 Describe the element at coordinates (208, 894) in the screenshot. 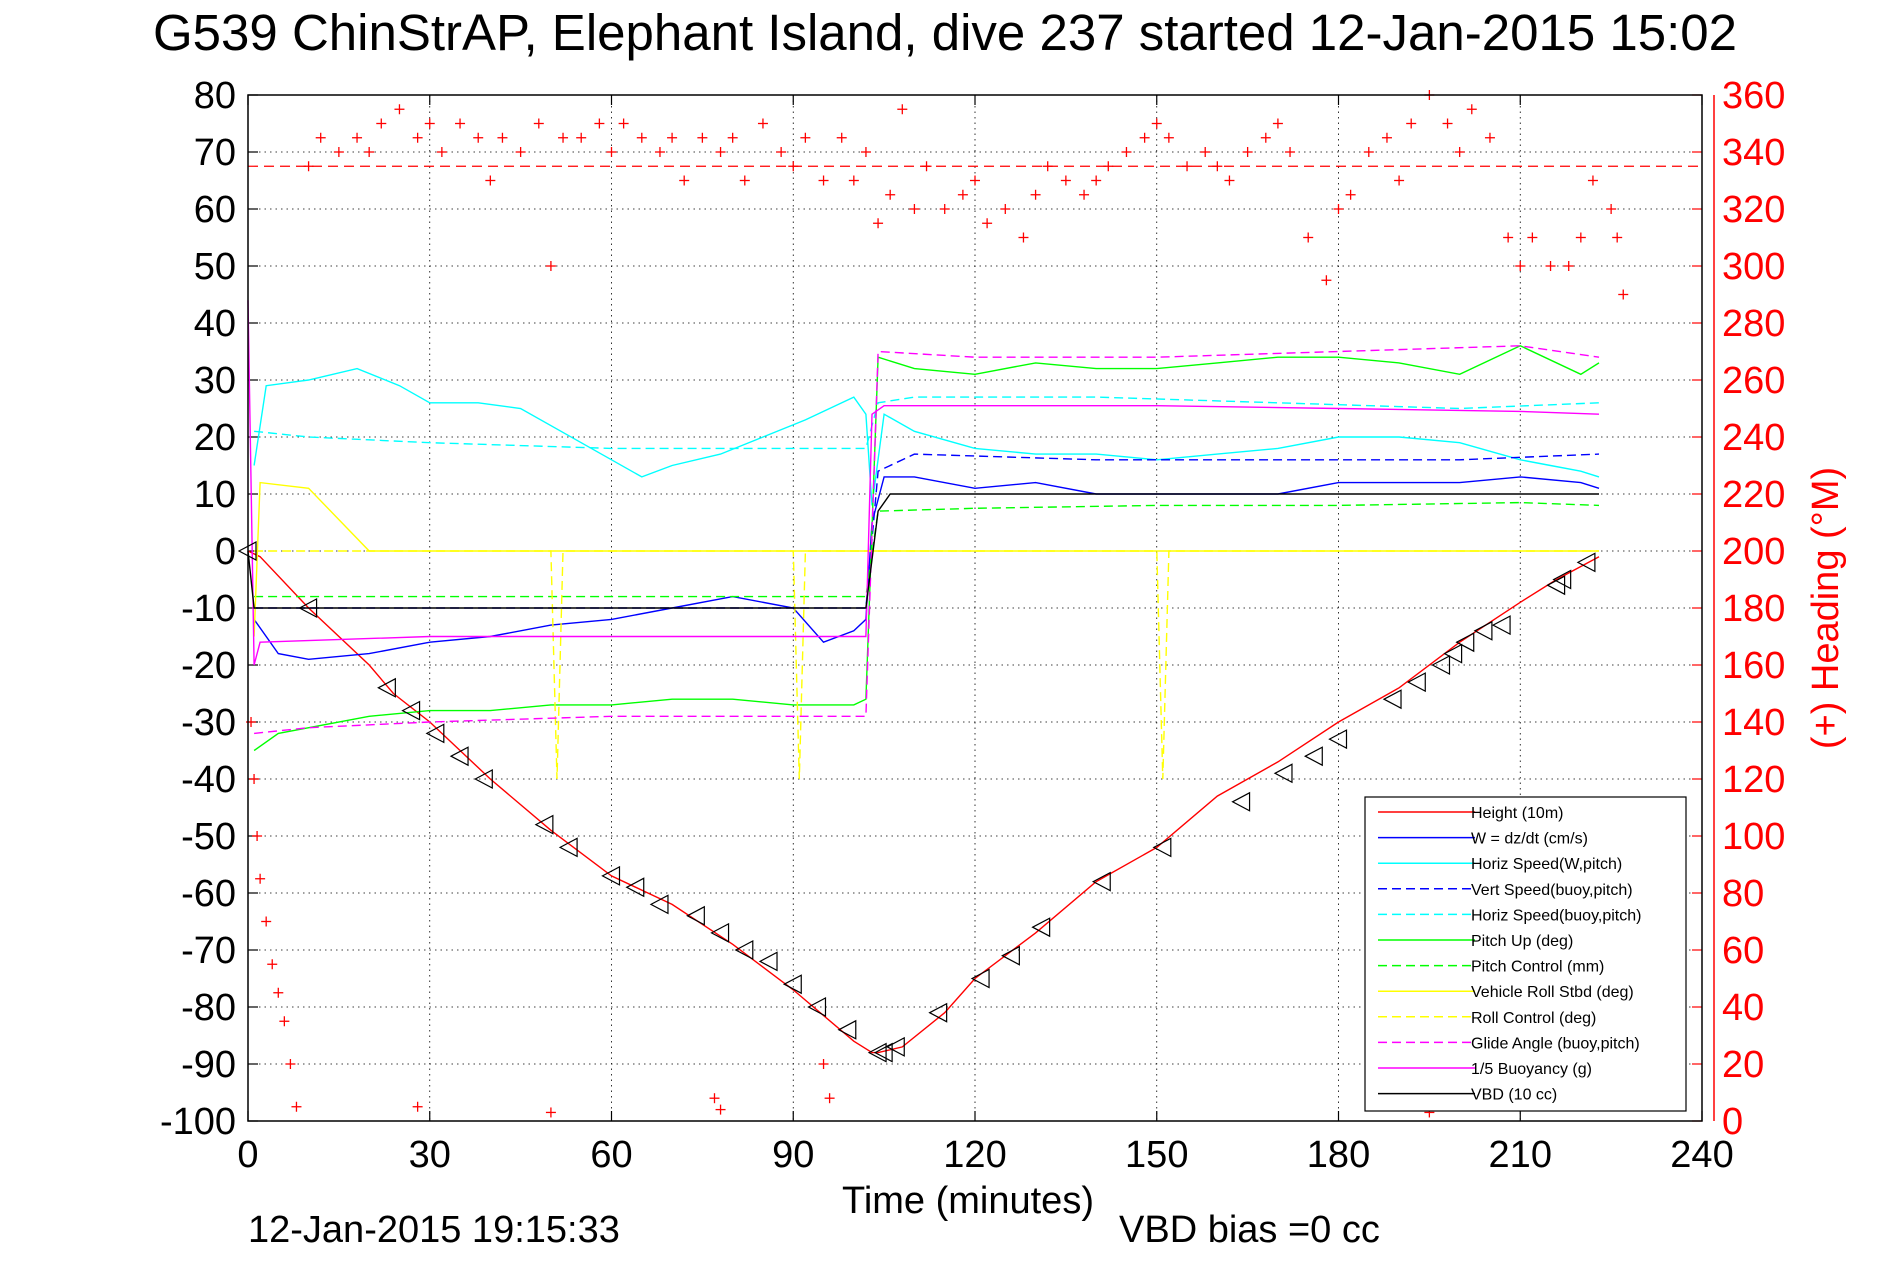

I see `y-tick-label: -60` at that location.